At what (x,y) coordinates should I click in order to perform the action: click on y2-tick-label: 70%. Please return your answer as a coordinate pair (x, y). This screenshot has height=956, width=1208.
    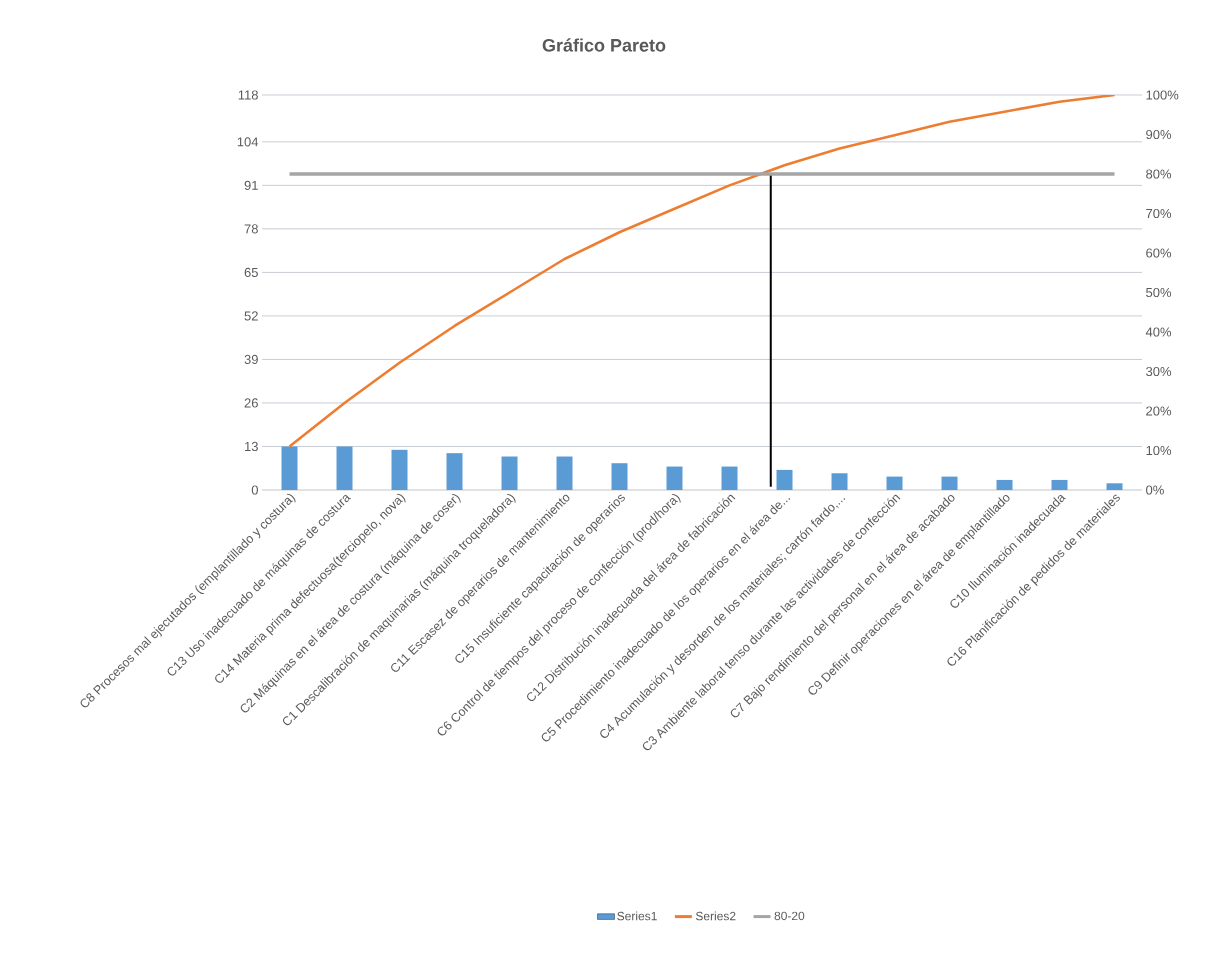
    Looking at the image, I should click on (1159, 213).